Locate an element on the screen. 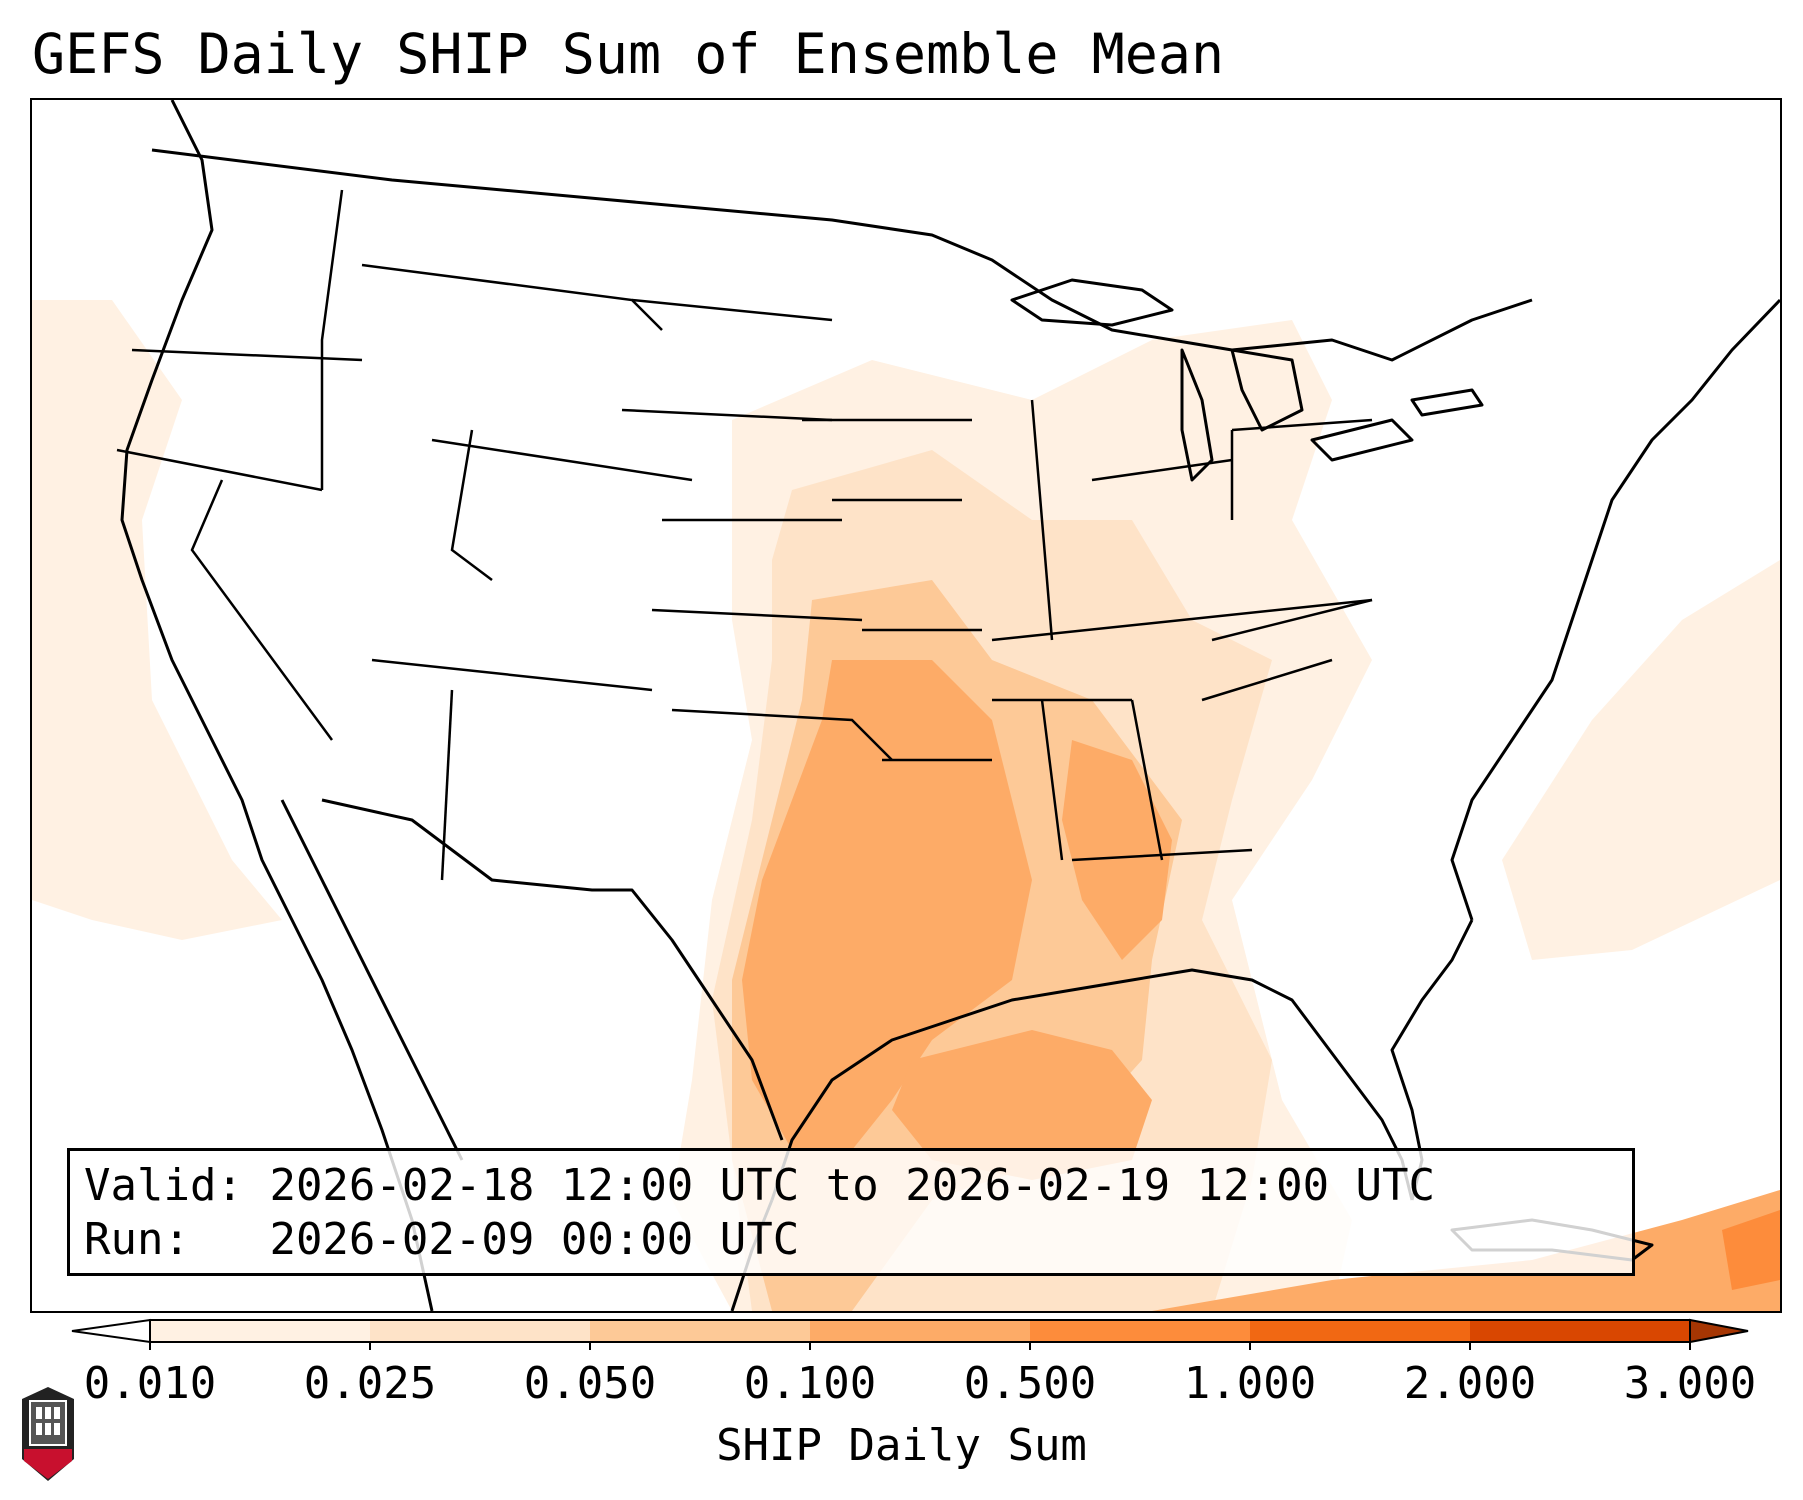 This screenshot has height=1500, width=1803. state-line-va-nc is located at coordinates (1292, 620).